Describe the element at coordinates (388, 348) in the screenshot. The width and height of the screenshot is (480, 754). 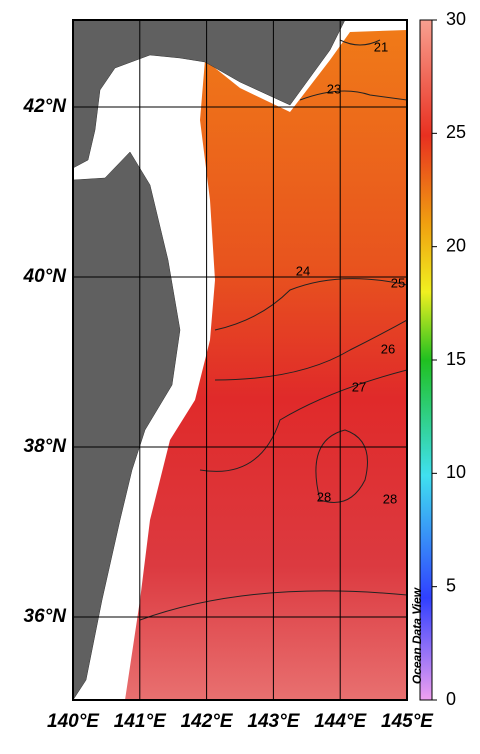
I see `contour-label: 26` at that location.